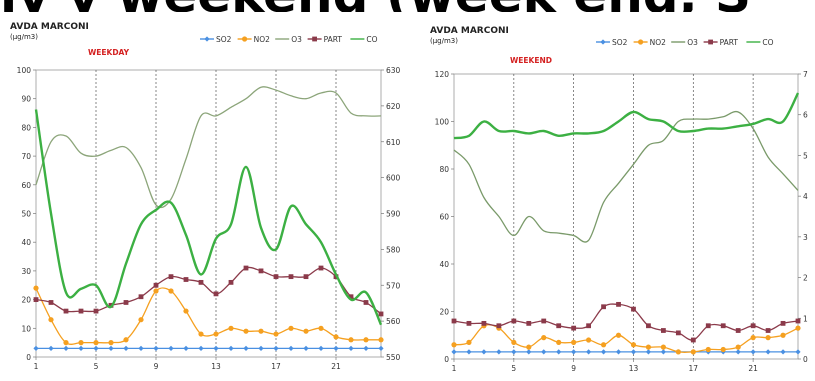  Describe the element at coordinates (26, 328) in the screenshot. I see `y-tick-label: 10` at that location.